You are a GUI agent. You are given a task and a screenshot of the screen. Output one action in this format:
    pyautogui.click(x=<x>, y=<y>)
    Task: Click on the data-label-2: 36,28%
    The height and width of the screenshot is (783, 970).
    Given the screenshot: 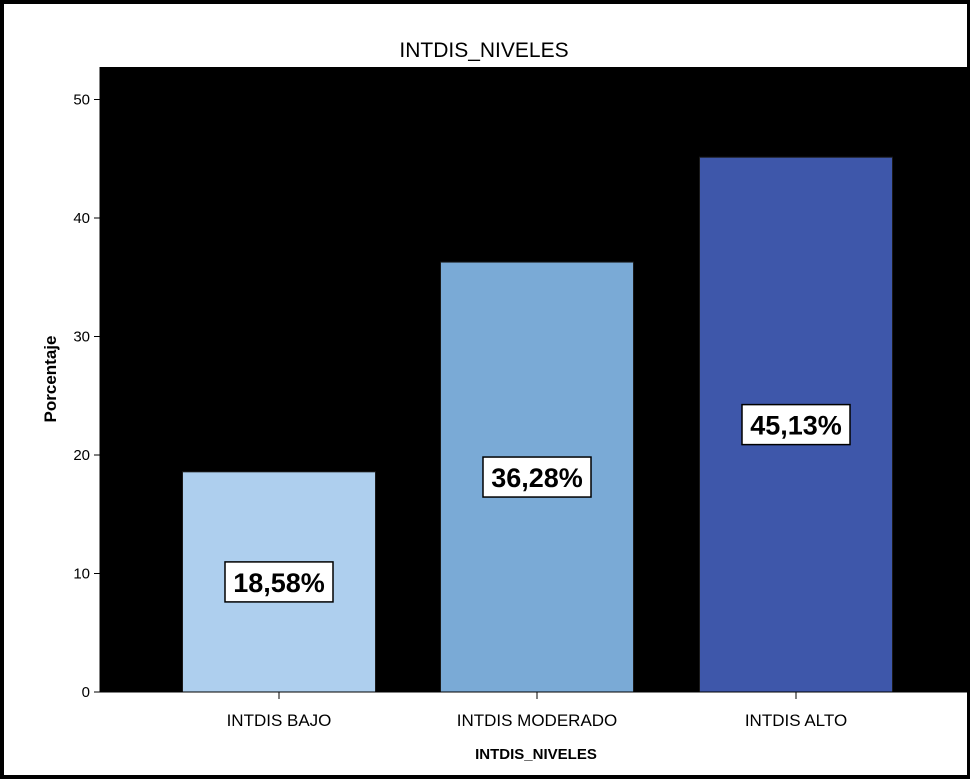 What is the action you would take?
    pyautogui.click(x=537, y=477)
    